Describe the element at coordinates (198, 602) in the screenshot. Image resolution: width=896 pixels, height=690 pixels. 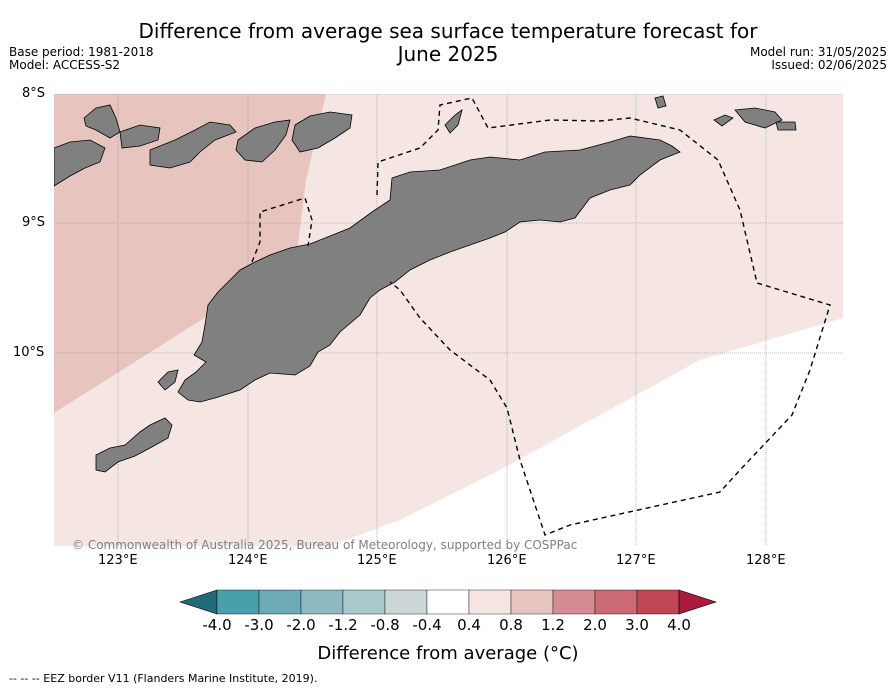
I see `colorbar-min-arrow` at that location.